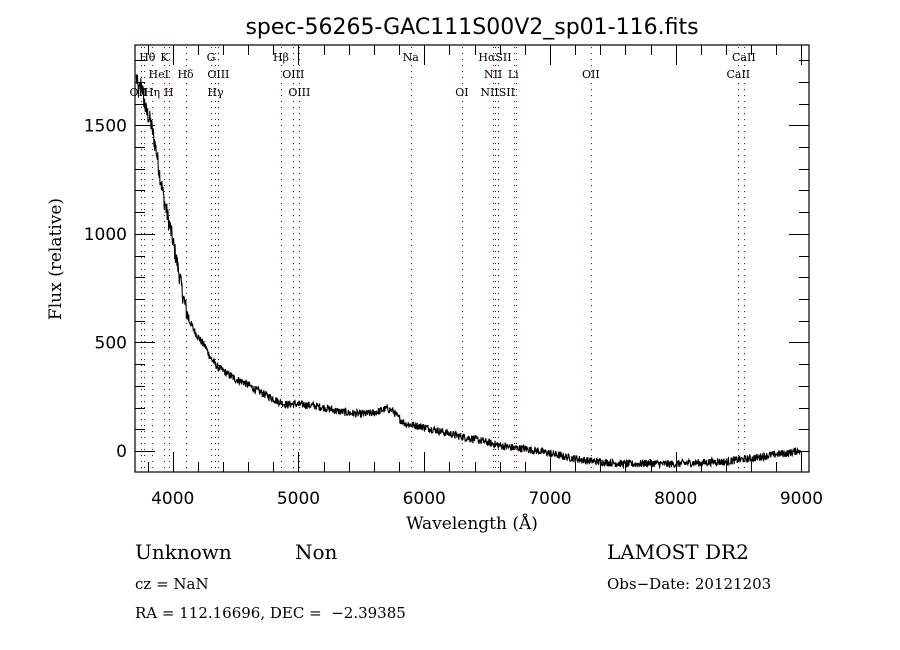  I want to click on line-label: OI, so click(461, 92).